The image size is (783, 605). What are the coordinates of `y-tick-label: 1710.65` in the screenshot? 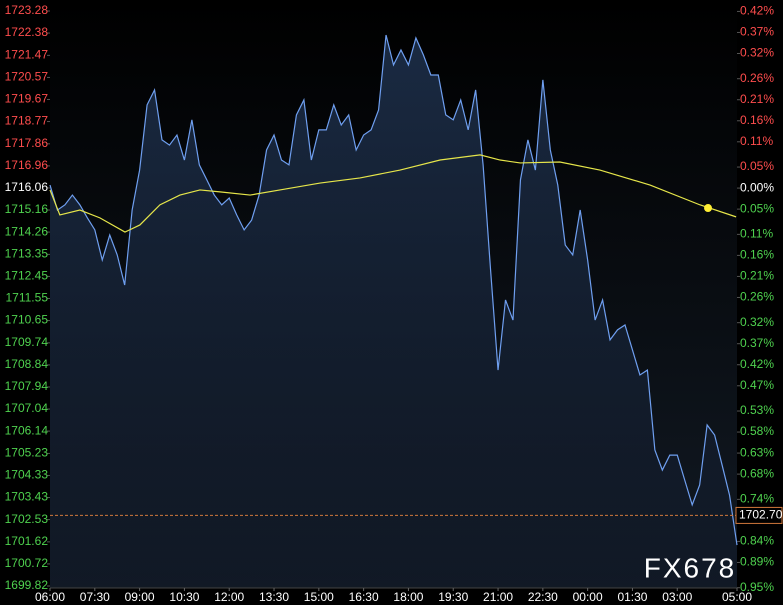 It's located at (27, 320).